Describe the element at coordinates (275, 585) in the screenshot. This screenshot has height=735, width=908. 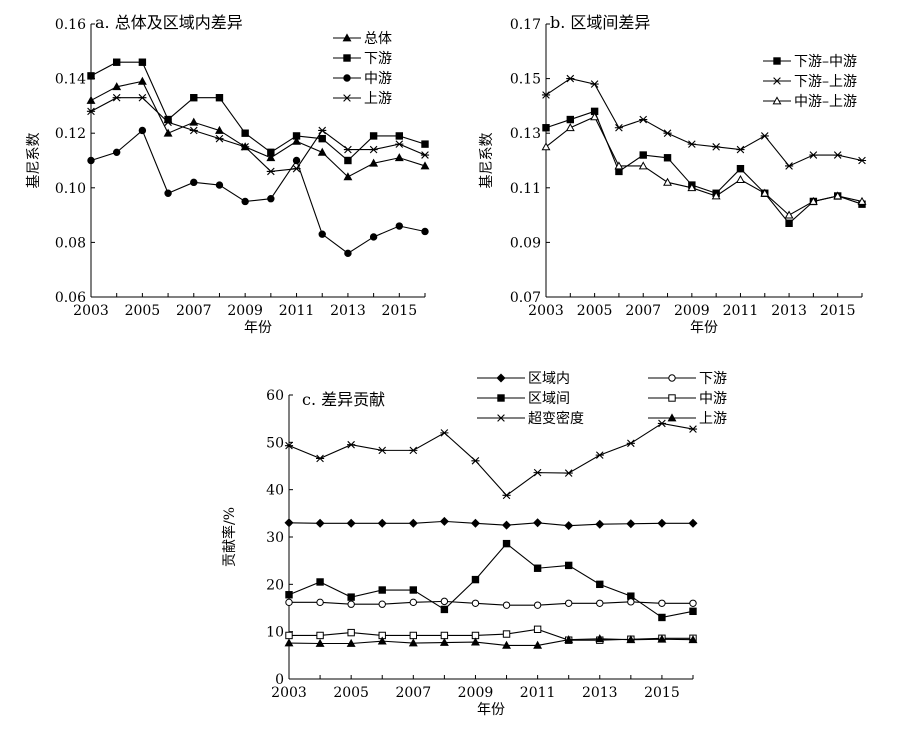
I see `y-tick-label: 20` at that location.